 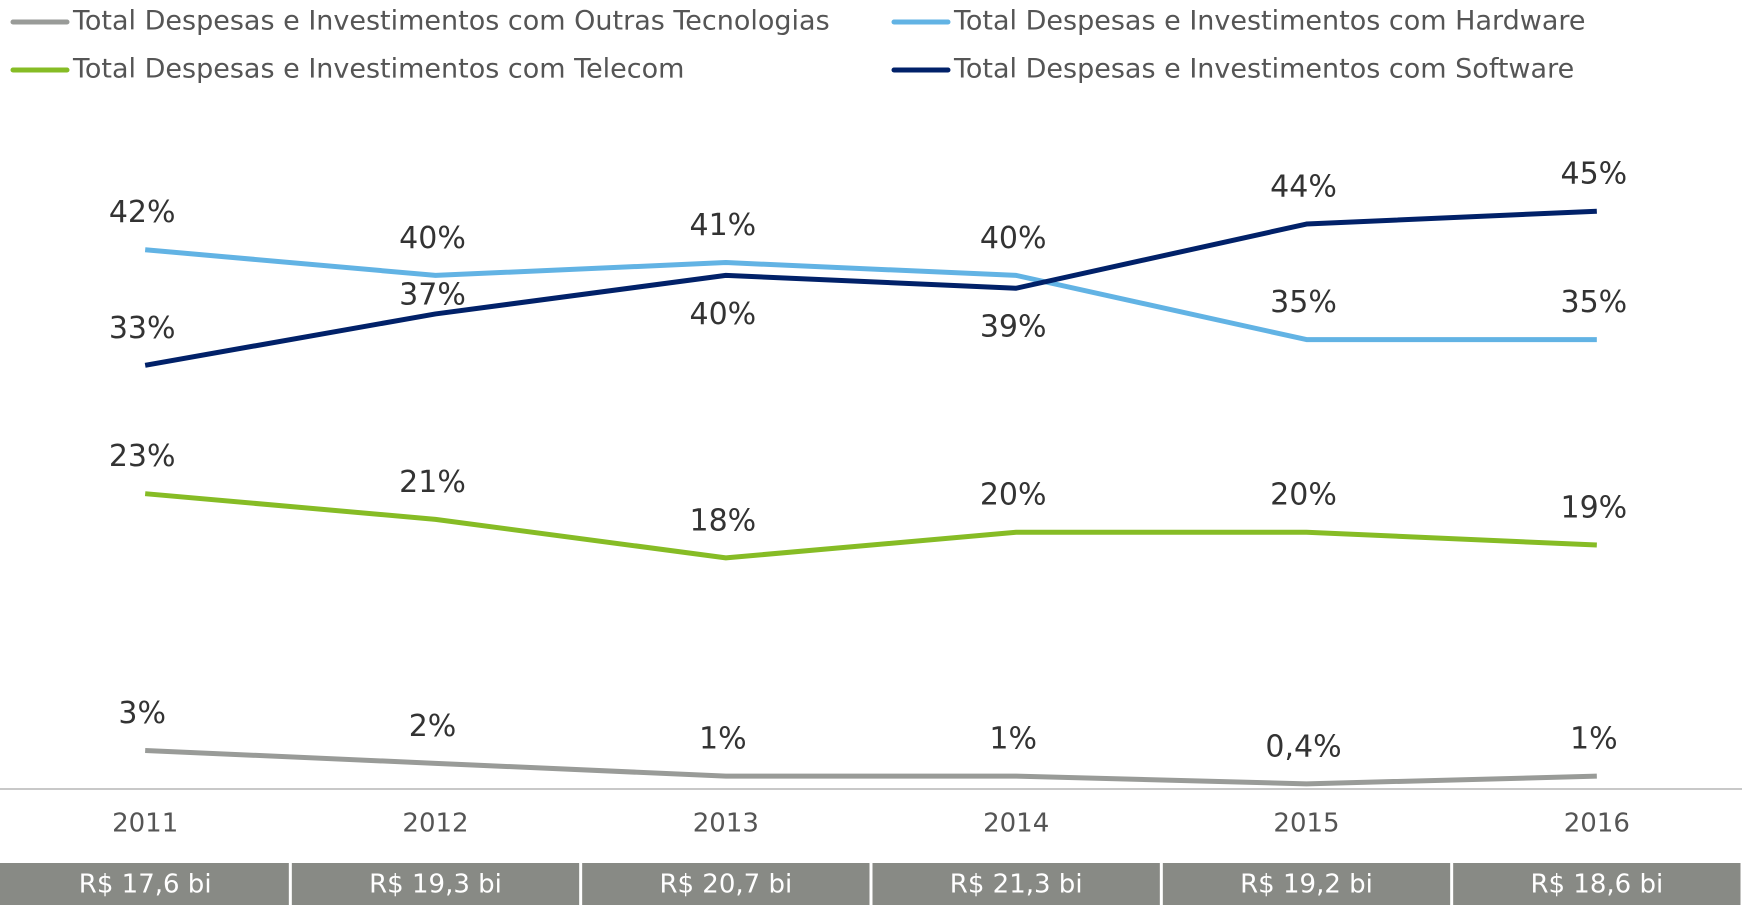 What do you see at coordinates (142, 456) in the screenshot?
I see `data-label: 23%` at bounding box center [142, 456].